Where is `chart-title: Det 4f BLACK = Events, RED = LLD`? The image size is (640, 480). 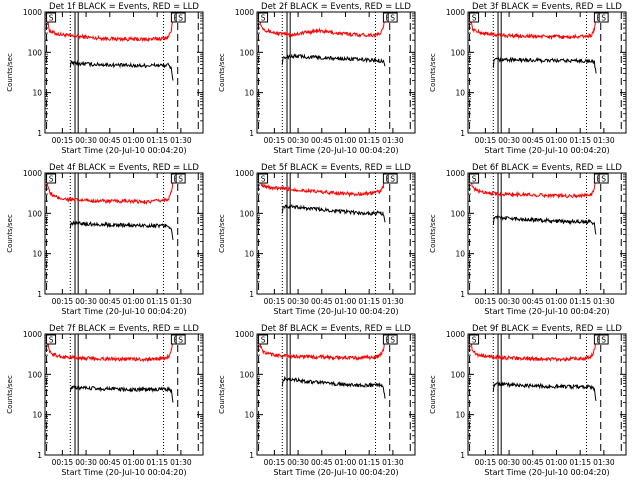
chart-title: Det 4f BLACK = Events, RED = LLD is located at coordinates (124, 168).